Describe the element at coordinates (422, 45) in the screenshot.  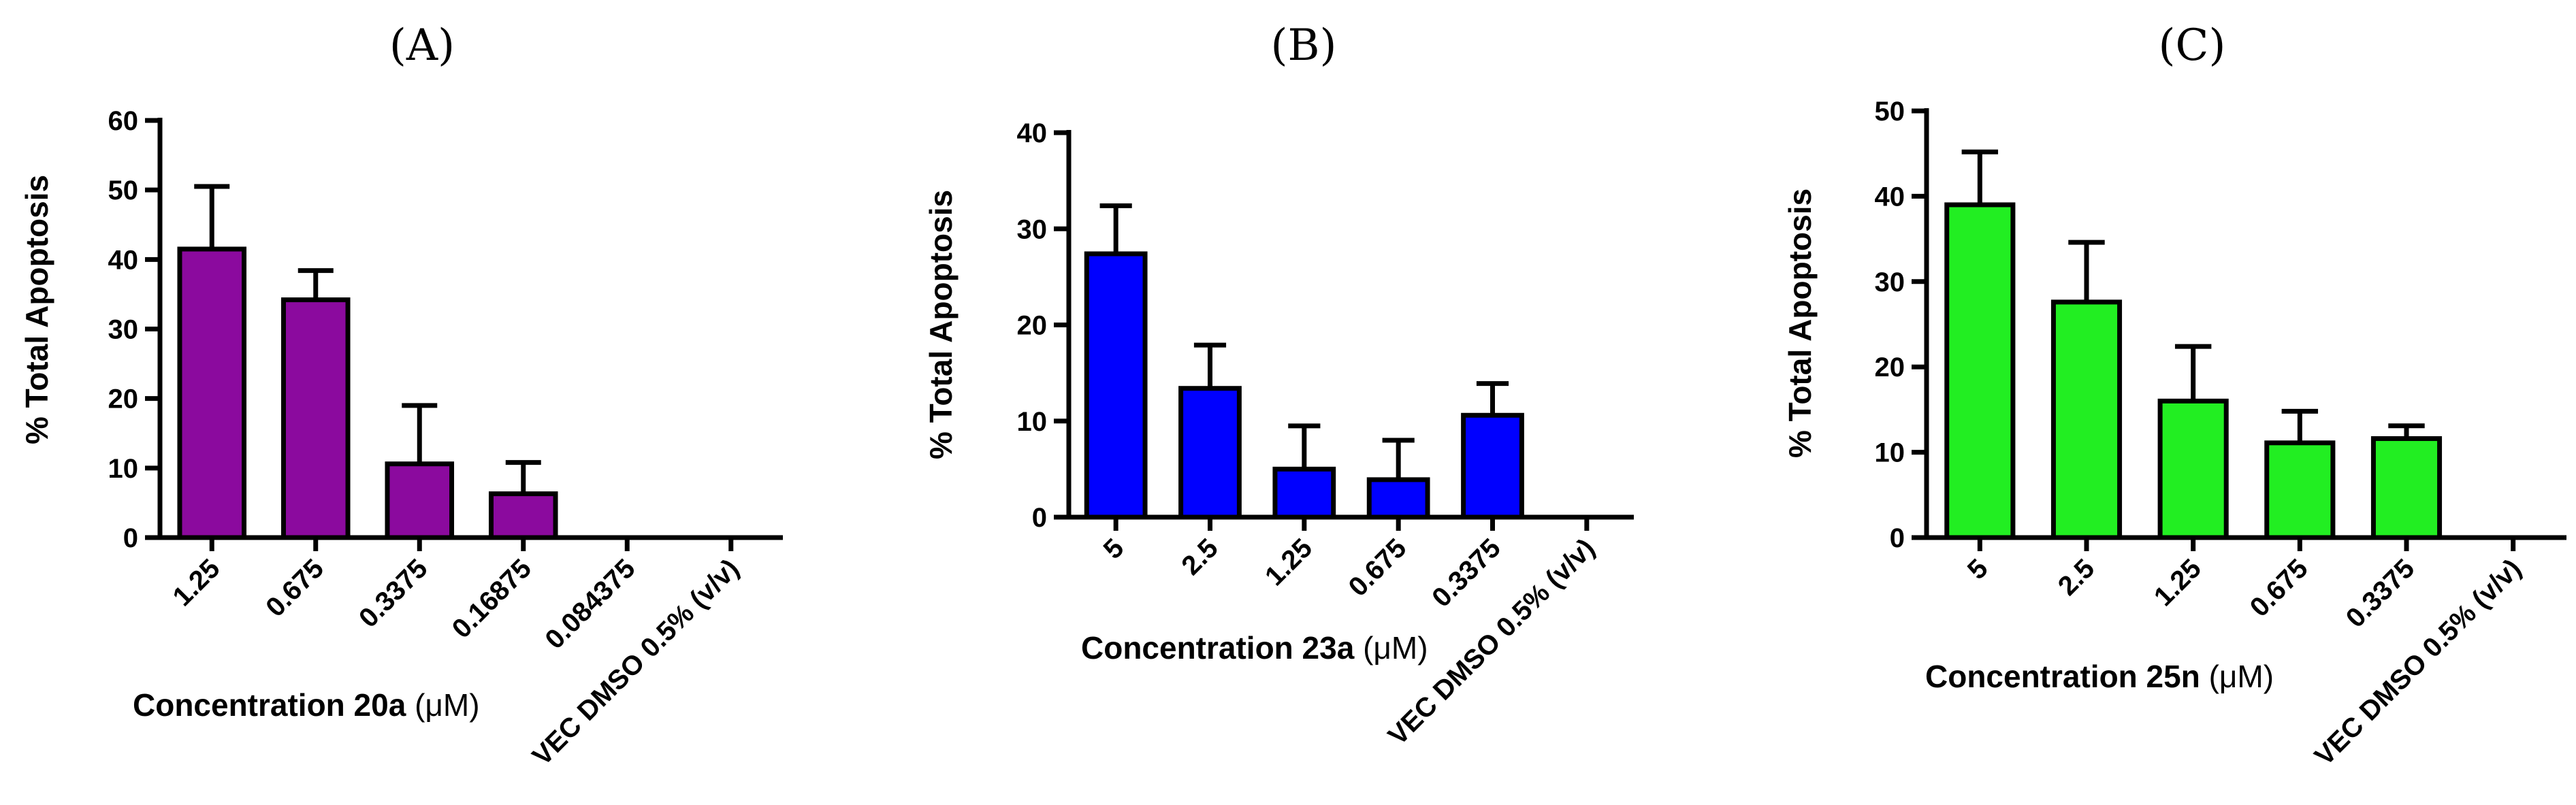
I see `panel-label: (A)` at that location.